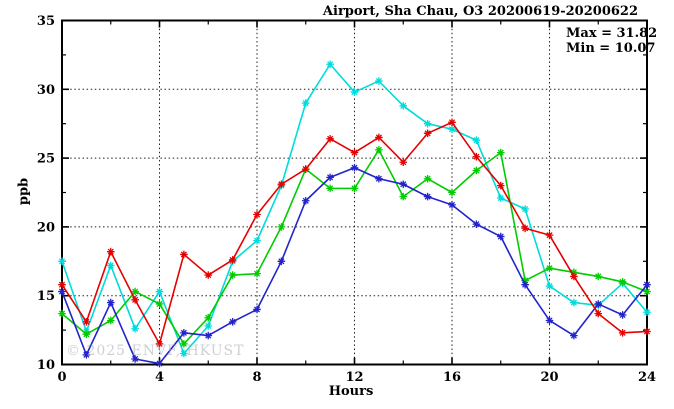 The image size is (674, 409). Describe the element at coordinates (46, 365) in the screenshot. I see `y-tick-label: 10` at that location.